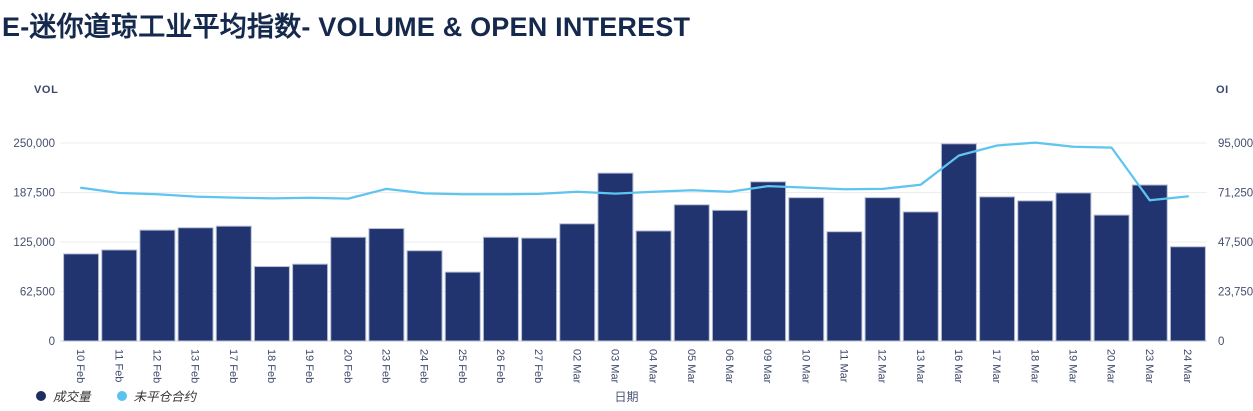 The height and width of the screenshot is (411, 1253). I want to click on x-axis-label: 24 Mar, so click(1187, 366).